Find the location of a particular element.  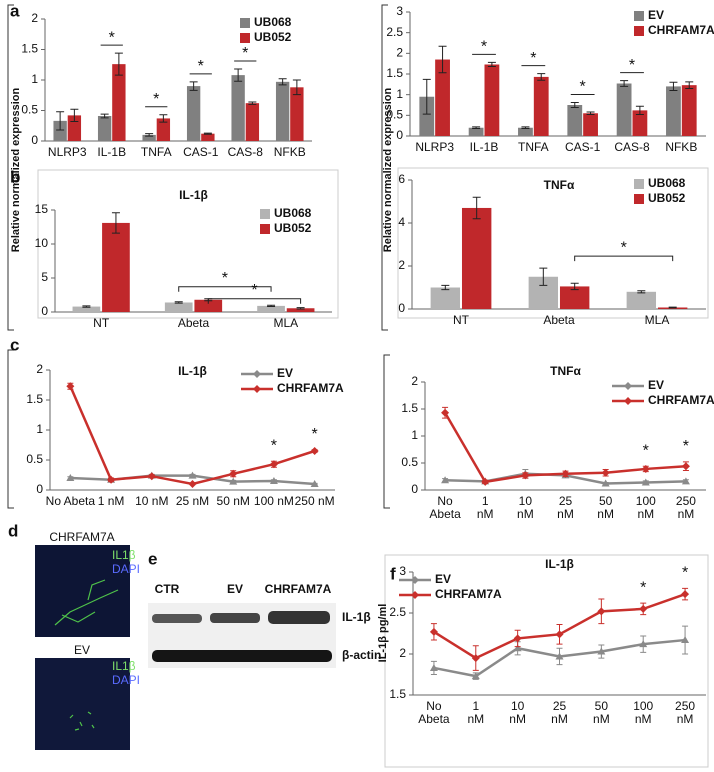

y-tick-label: 6 is located at coordinates (401, 179).